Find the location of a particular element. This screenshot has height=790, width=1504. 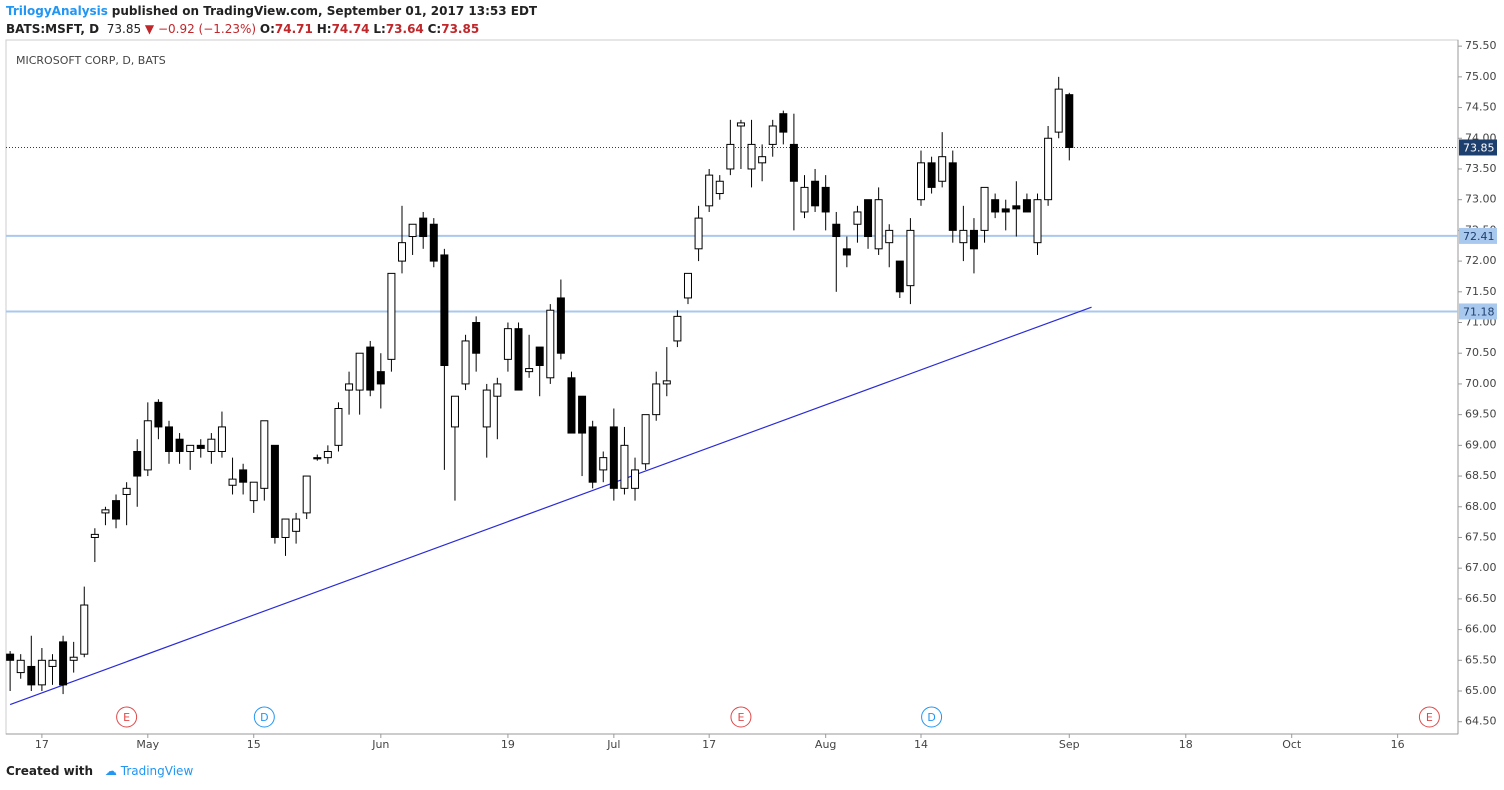

y-tick-label: 69.00 is located at coordinates (1481, 444).